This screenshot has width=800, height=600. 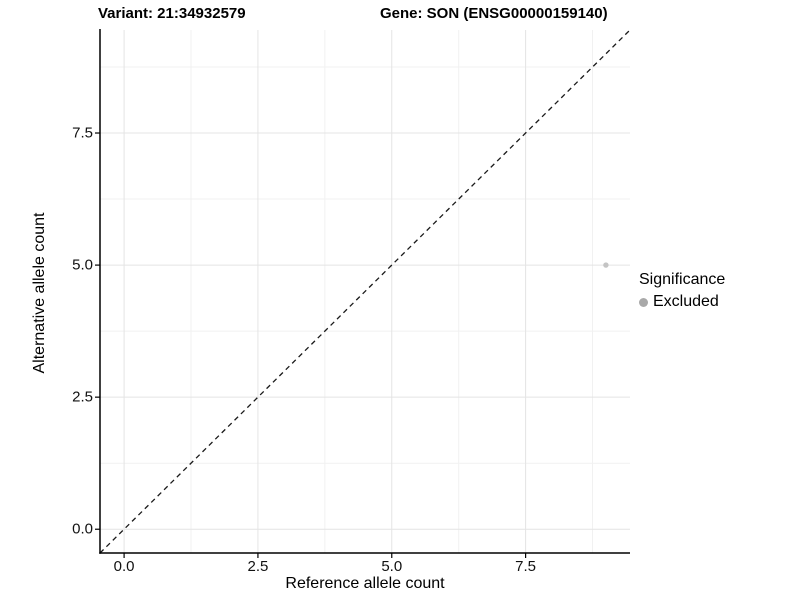 I want to click on gene-title: Gene: SON (ENSG00000159140), so click(x=494, y=13).